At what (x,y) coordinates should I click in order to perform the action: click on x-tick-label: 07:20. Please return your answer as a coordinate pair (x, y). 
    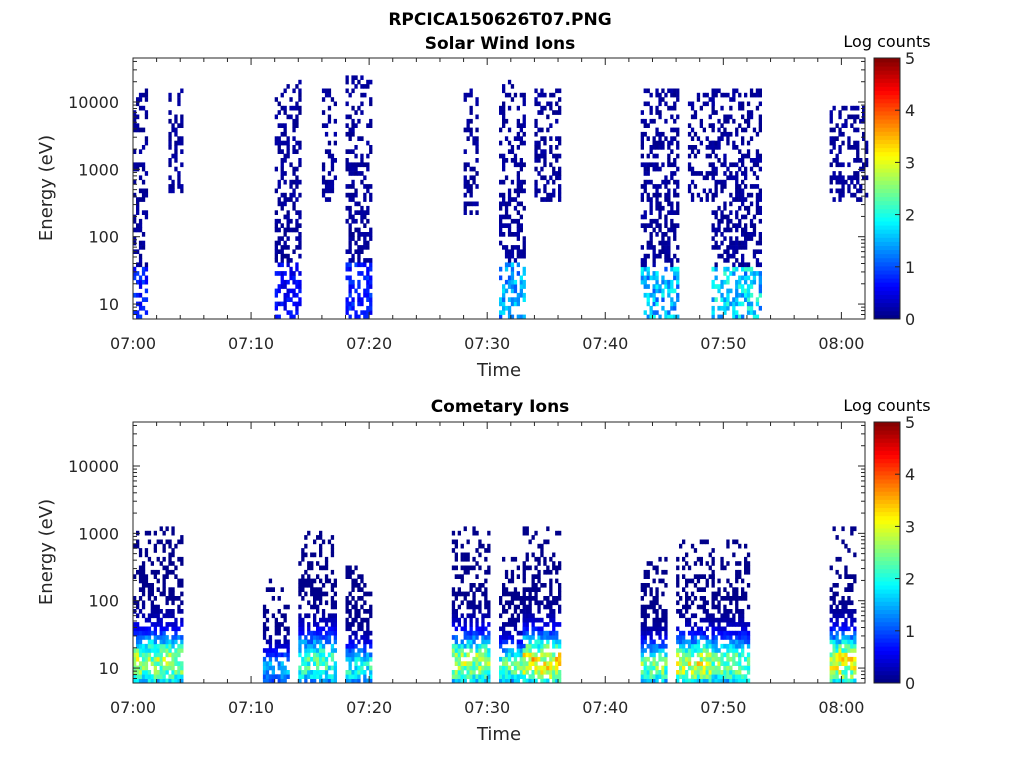
    Looking at the image, I should click on (369, 707).